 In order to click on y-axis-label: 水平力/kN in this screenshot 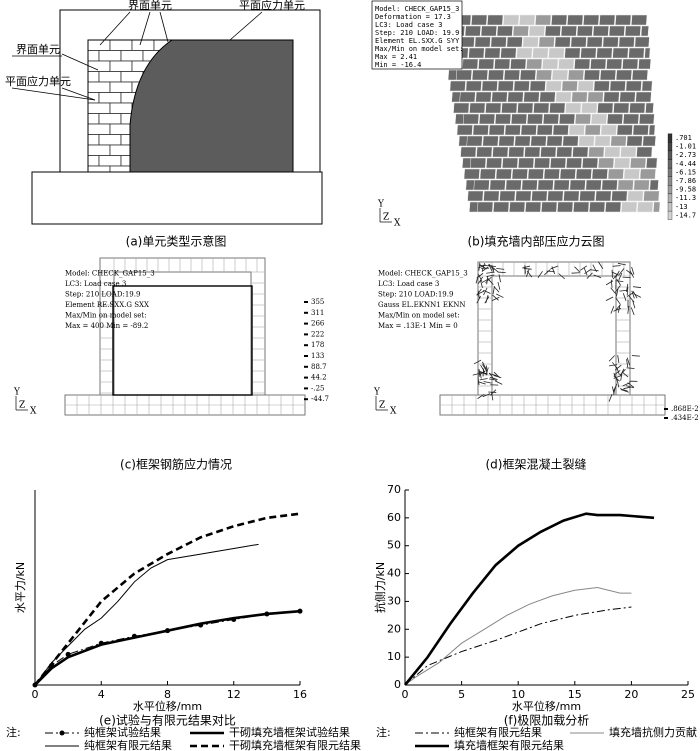, I will do `click(20, 587)`.